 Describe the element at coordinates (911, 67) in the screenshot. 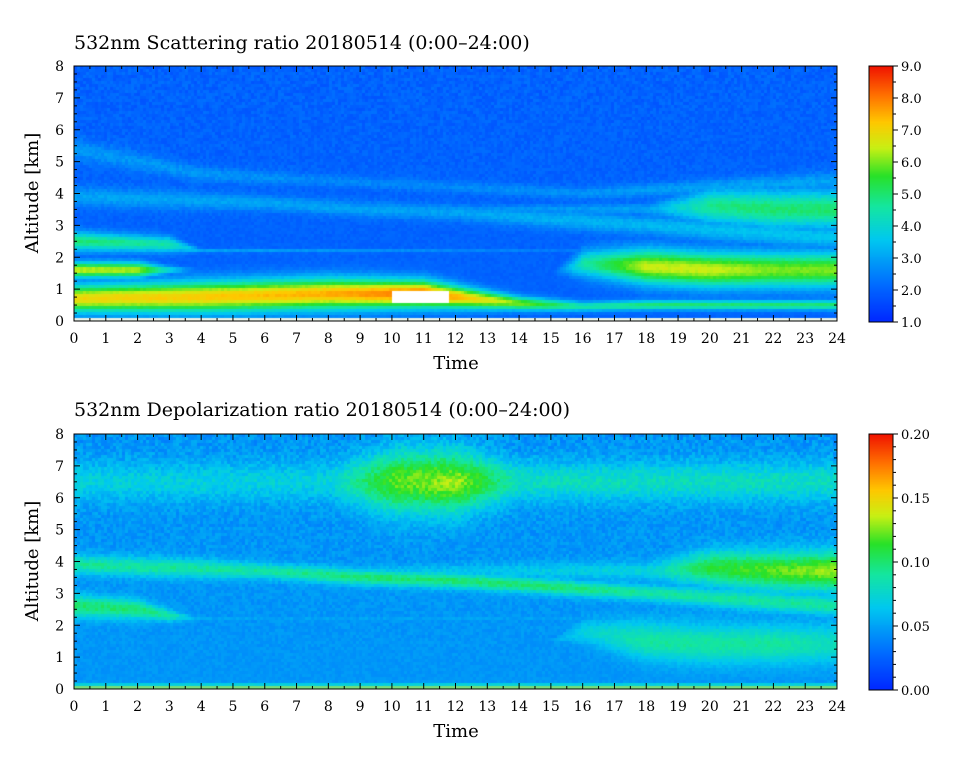

I see `colorbar-tick-label: 9.0` at that location.